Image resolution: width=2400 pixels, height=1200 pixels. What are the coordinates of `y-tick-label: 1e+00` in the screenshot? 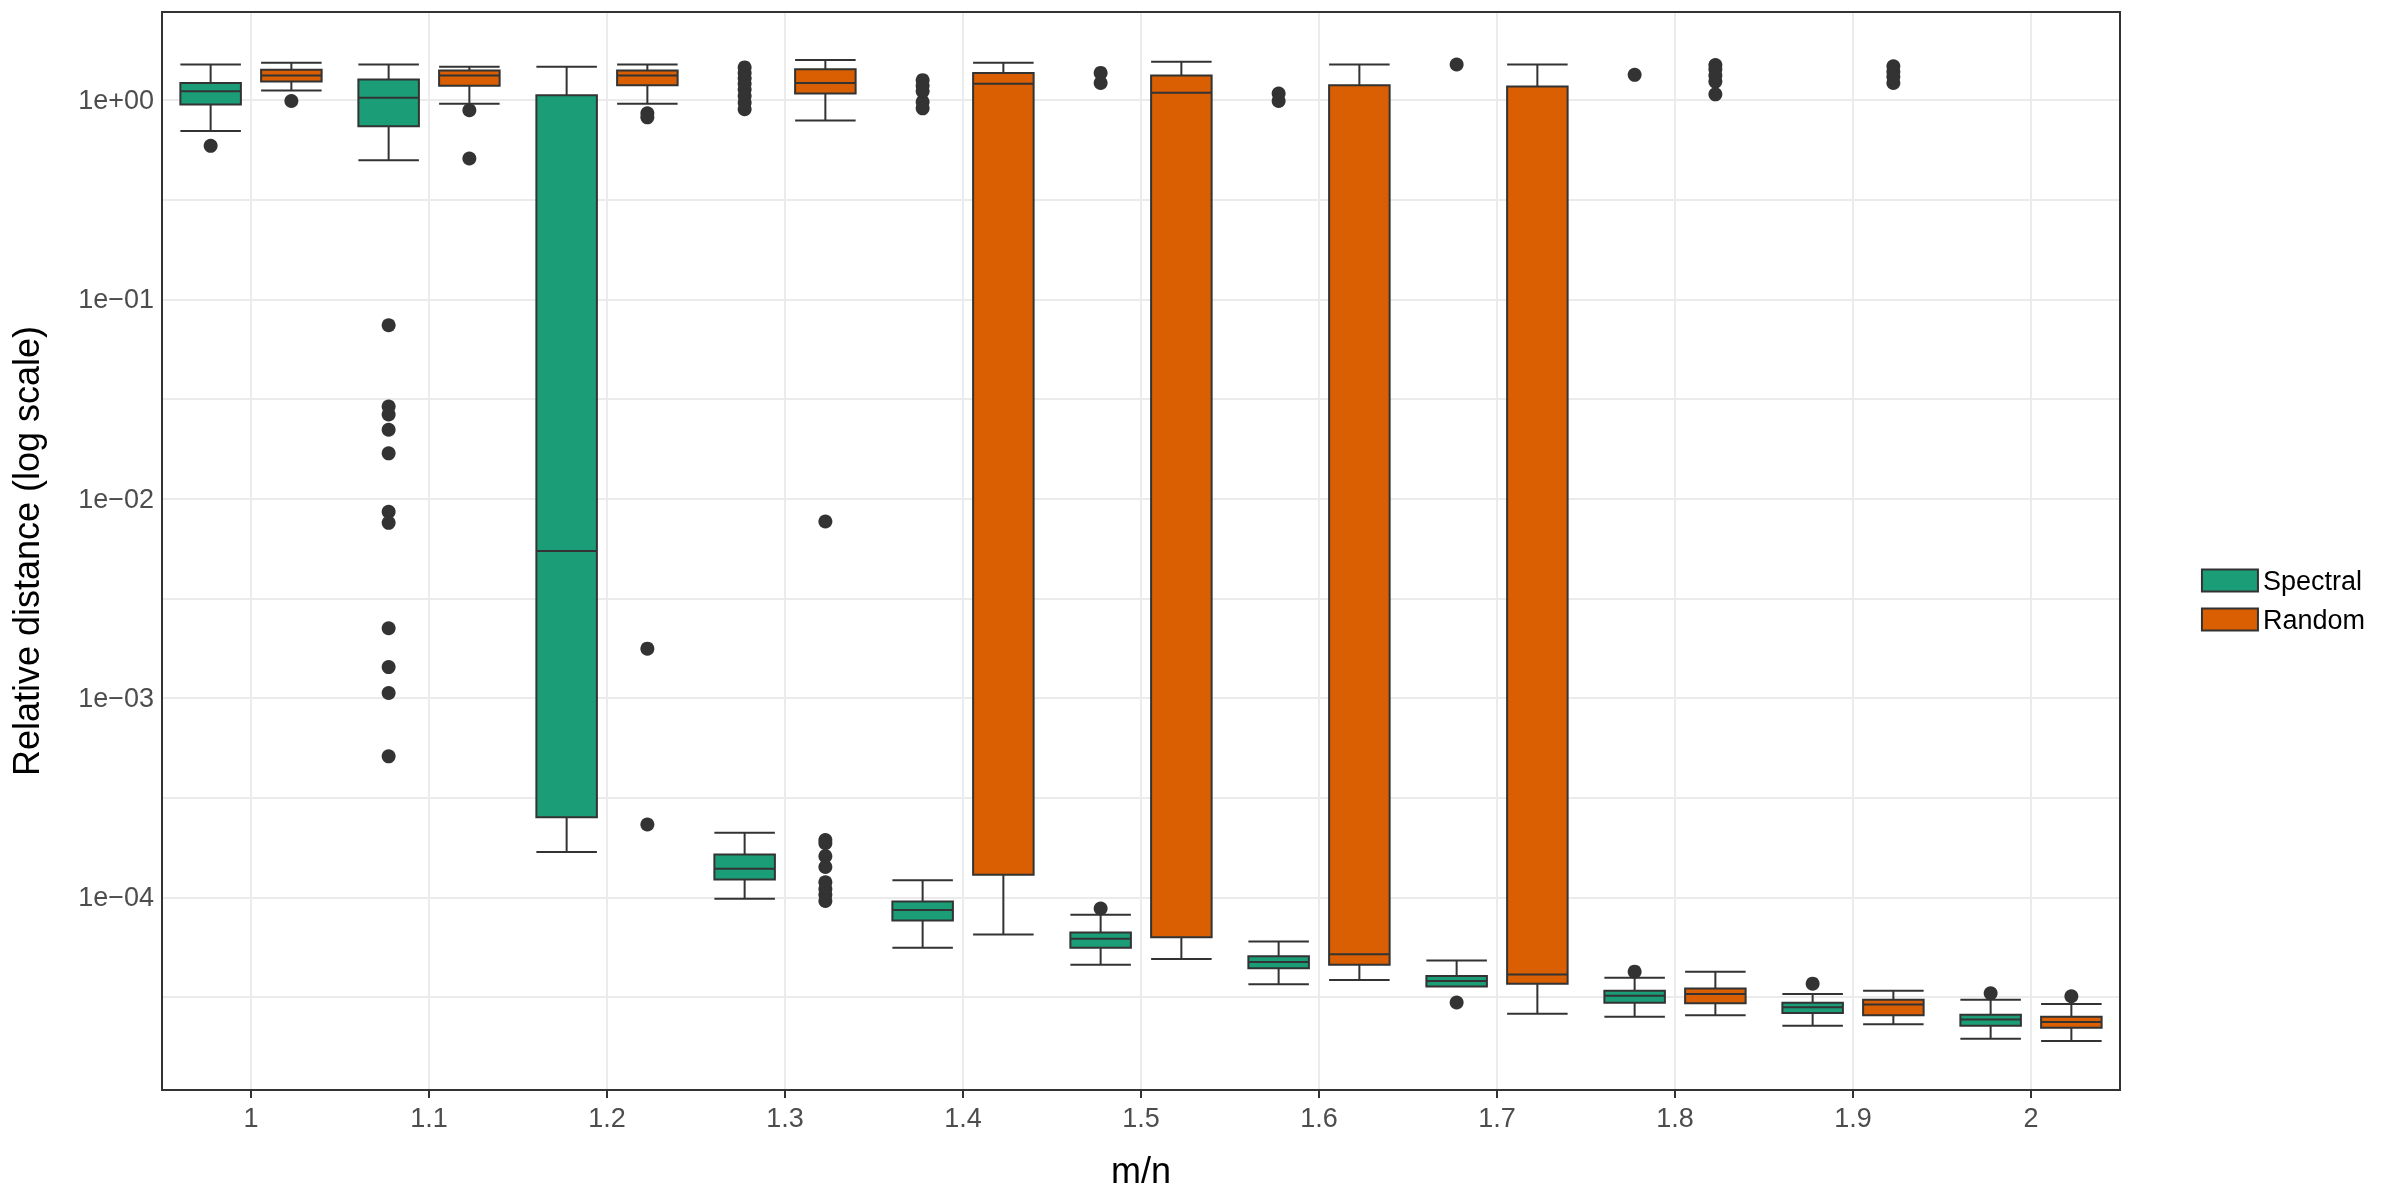 It's located at (116, 100).